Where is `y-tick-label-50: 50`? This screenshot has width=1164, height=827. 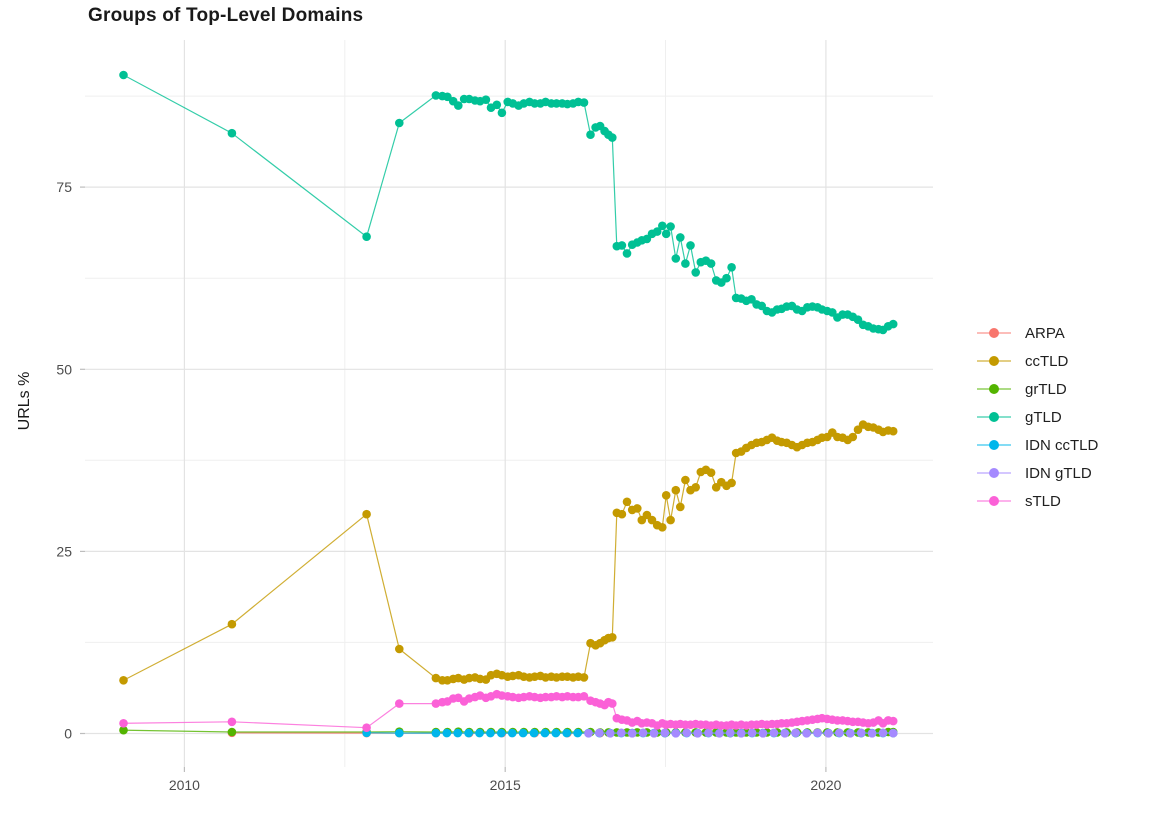
y-tick-label-50: 50 is located at coordinates (64, 369).